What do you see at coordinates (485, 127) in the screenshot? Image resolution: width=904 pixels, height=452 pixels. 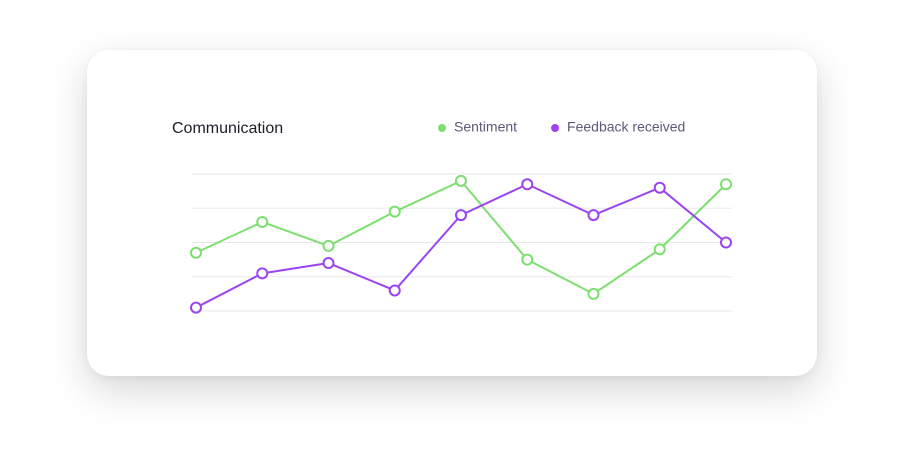 I see `legend-label: Sentiment` at bounding box center [485, 127].